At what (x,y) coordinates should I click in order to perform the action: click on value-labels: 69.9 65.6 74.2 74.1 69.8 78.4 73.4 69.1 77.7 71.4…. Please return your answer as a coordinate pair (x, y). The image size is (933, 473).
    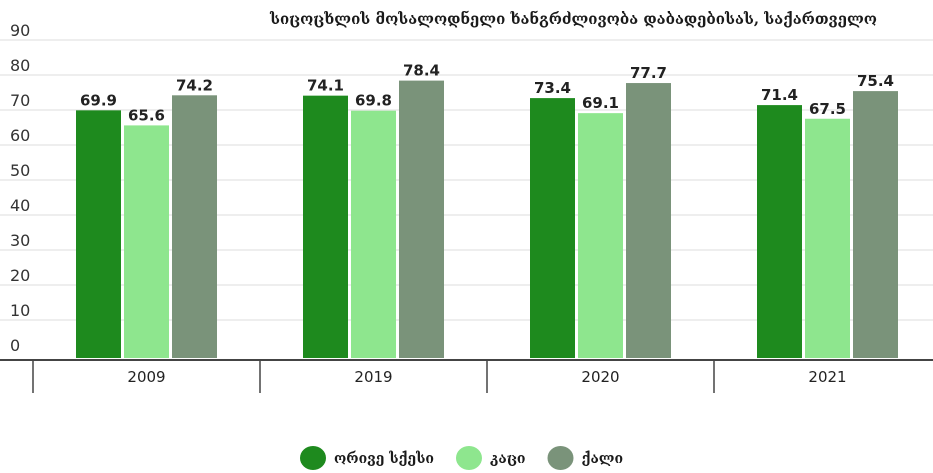
    Looking at the image, I should click on (487, 93).